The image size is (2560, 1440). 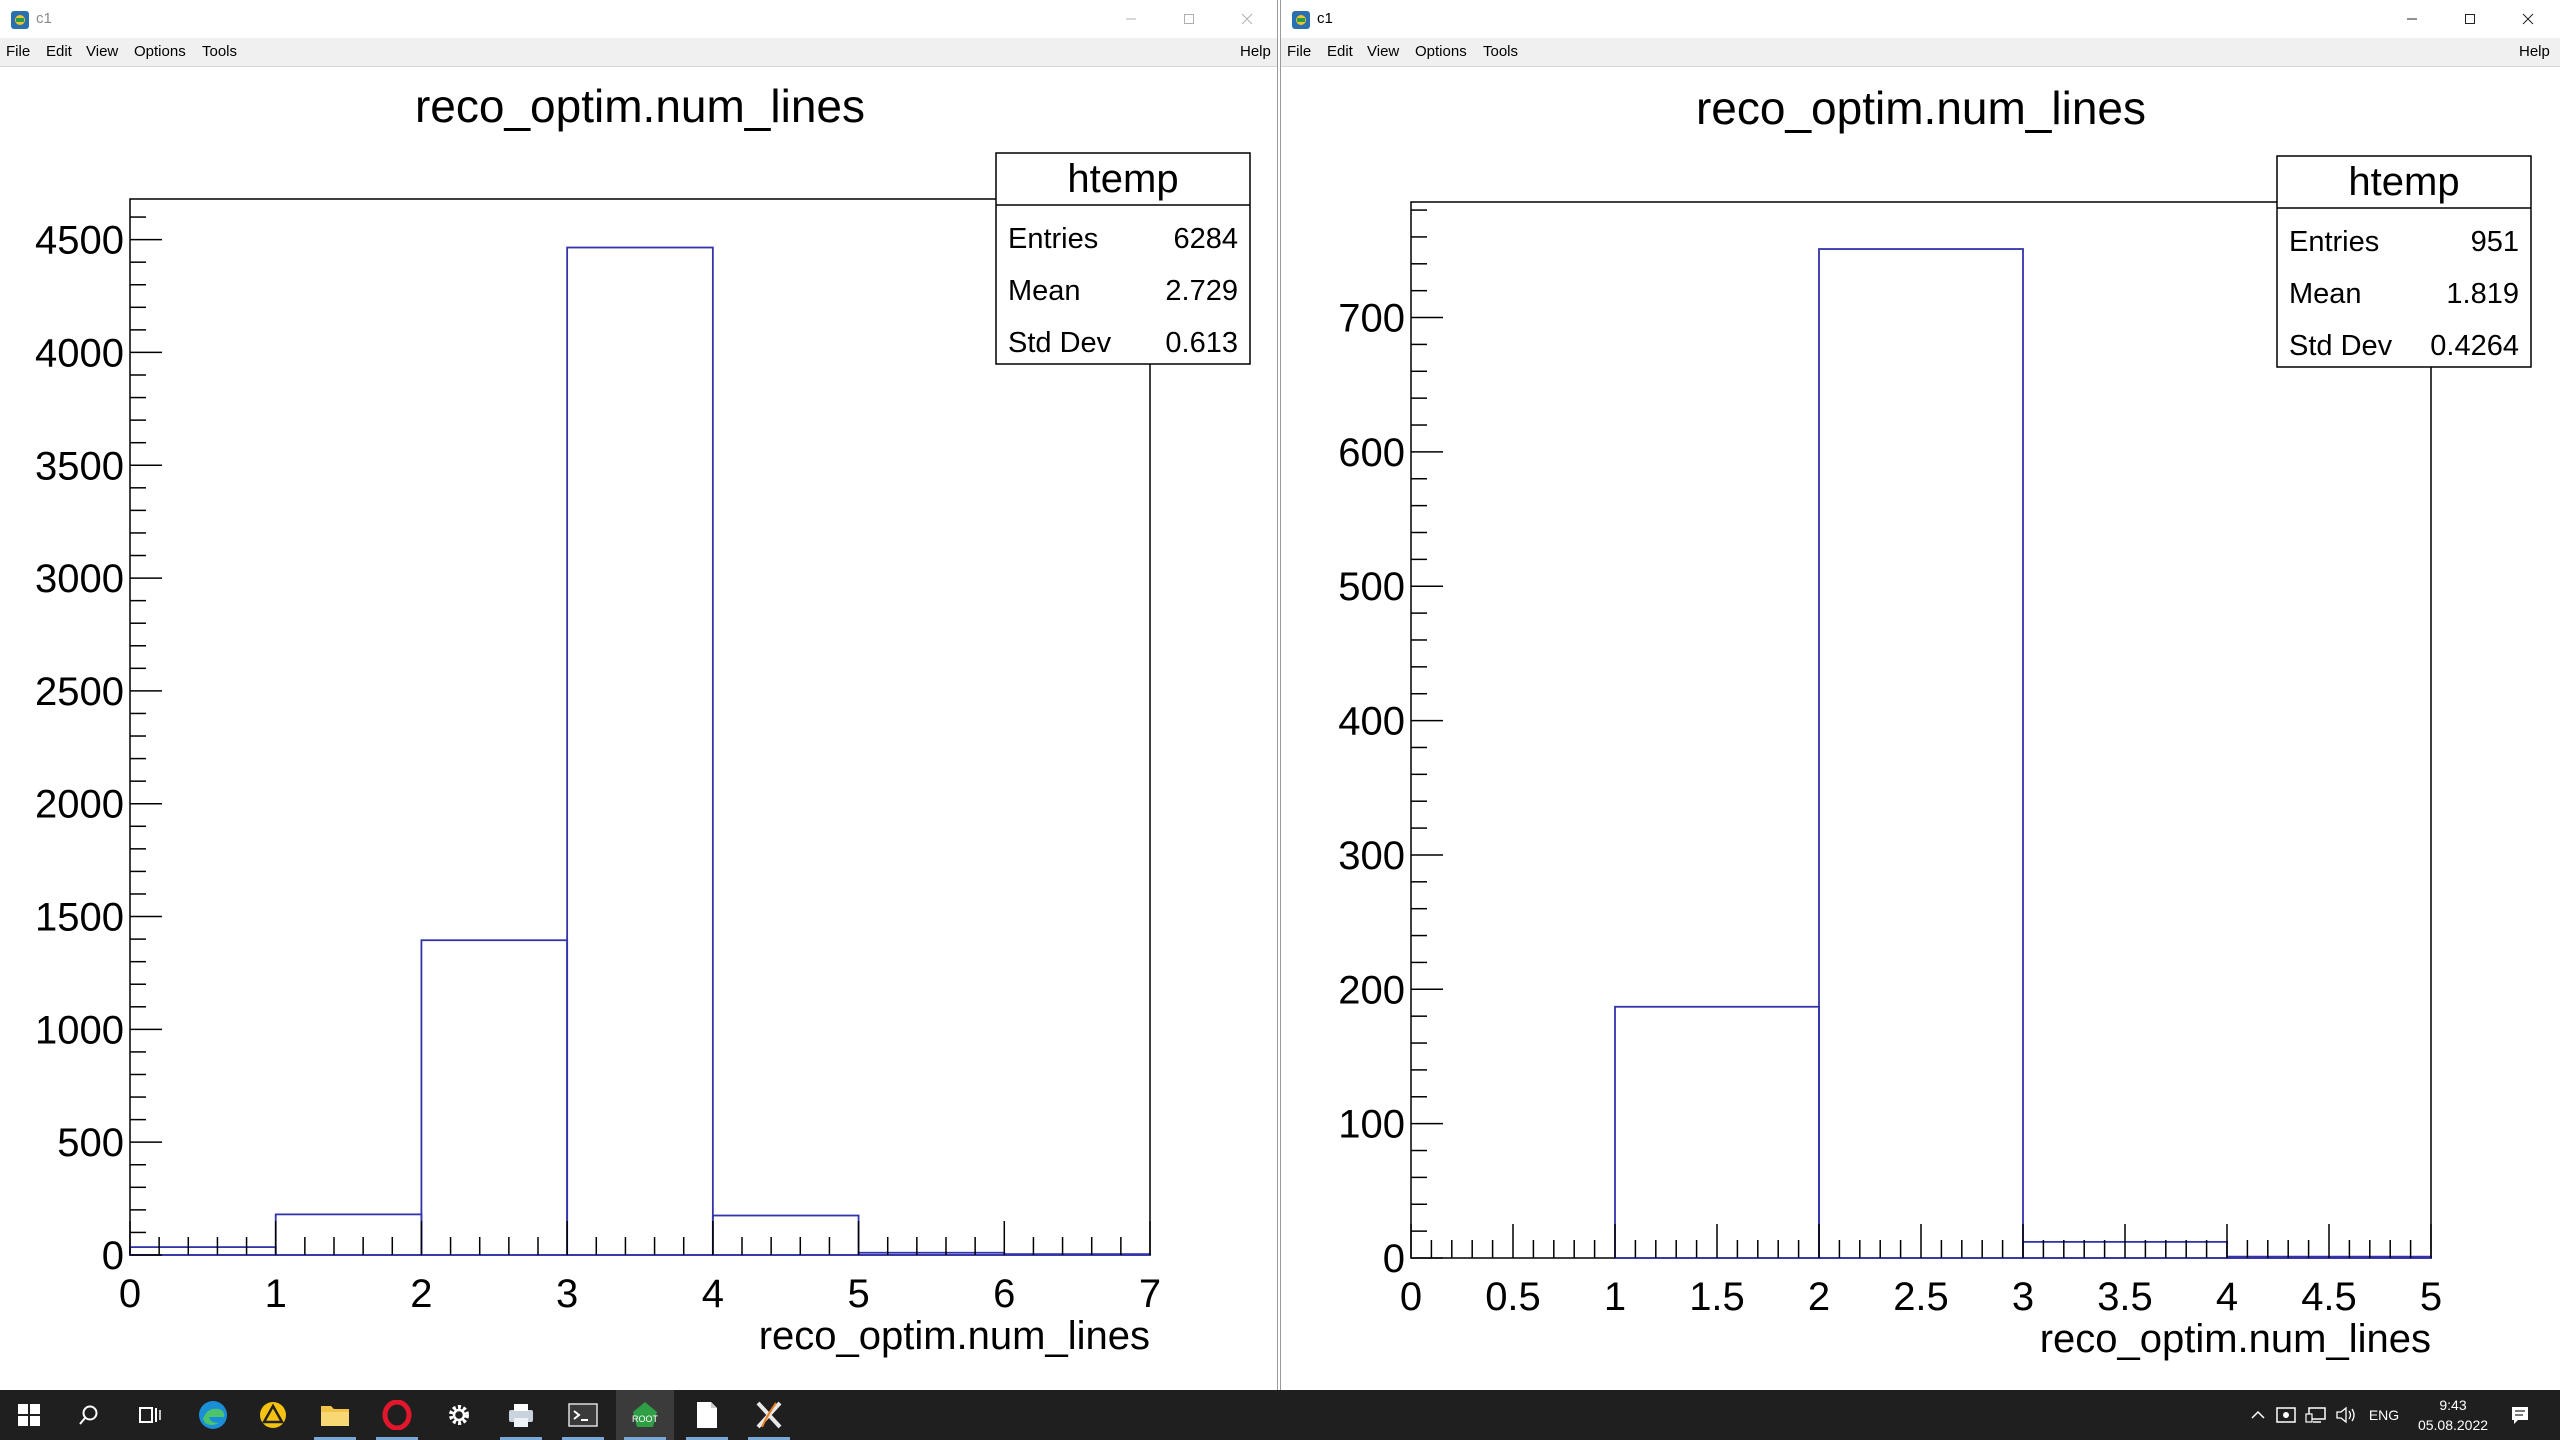 I want to click on taskbar-edge, so click(x=213, y=1415).